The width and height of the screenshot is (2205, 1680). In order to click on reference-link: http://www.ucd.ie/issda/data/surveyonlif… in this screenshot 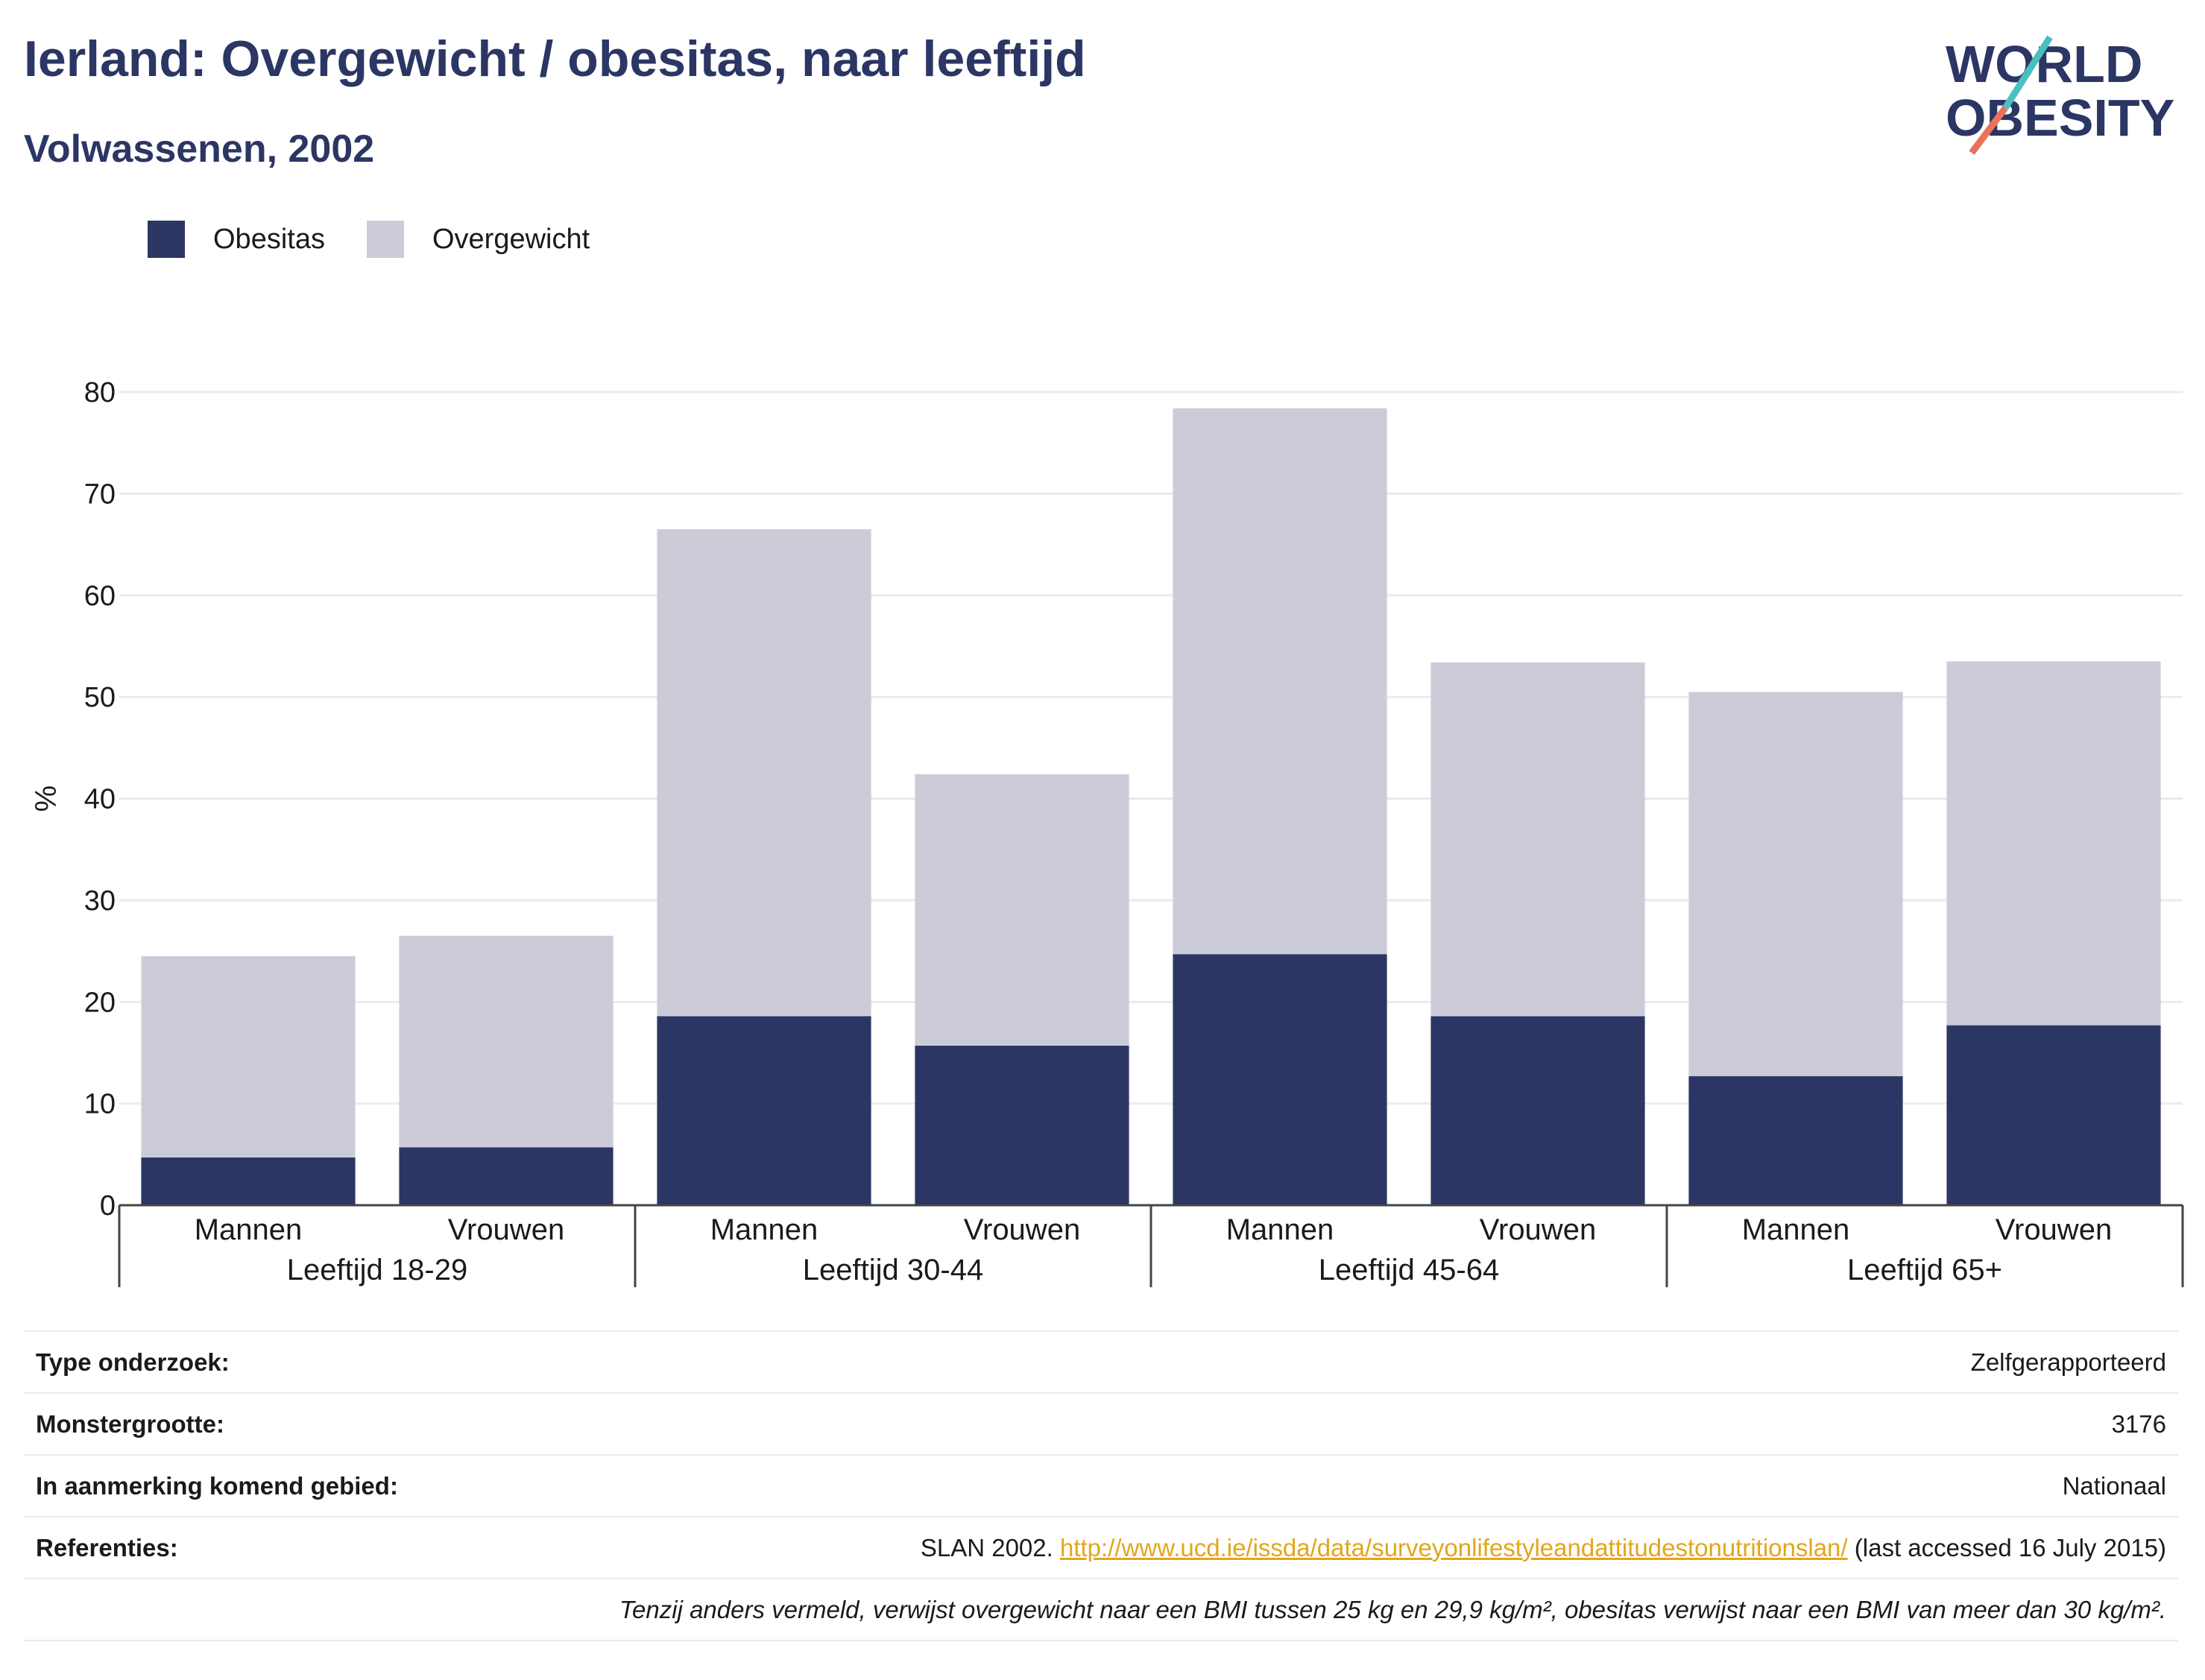, I will do `click(1453, 1547)`.